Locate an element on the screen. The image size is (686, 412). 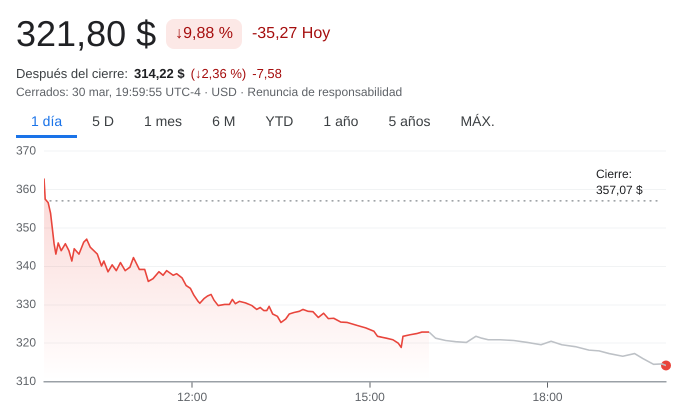
text: MÁX. is located at coordinates (478, 121).